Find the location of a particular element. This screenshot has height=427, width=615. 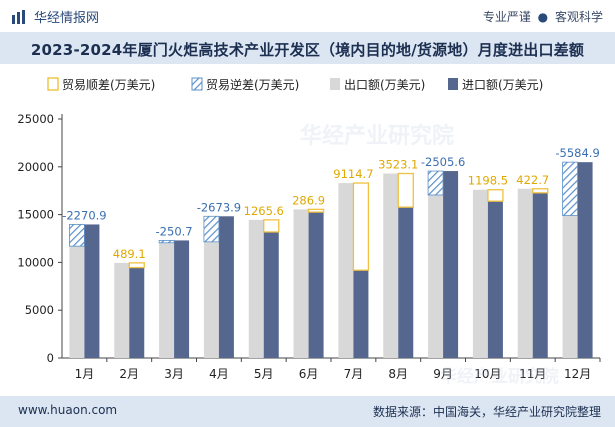

legend-swatch-export is located at coordinates (335, 84).